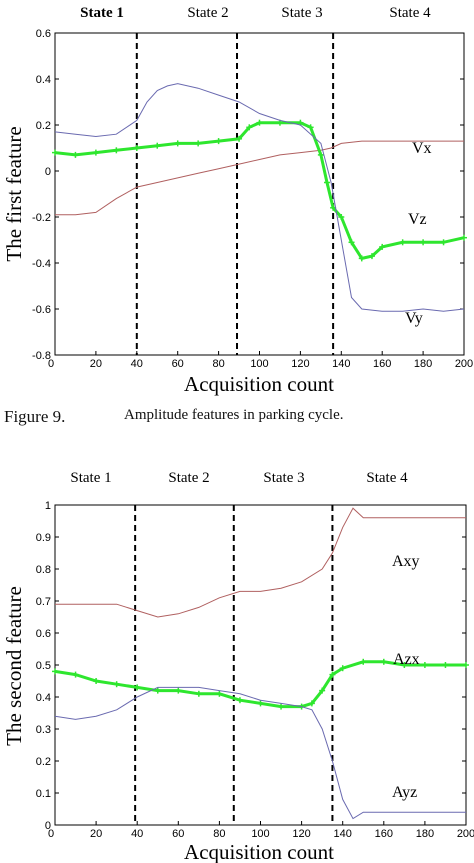  I want to click on top-x-ticks: 0 20 40 60 80 100 120 140 160 180 200, so click(260, 360).